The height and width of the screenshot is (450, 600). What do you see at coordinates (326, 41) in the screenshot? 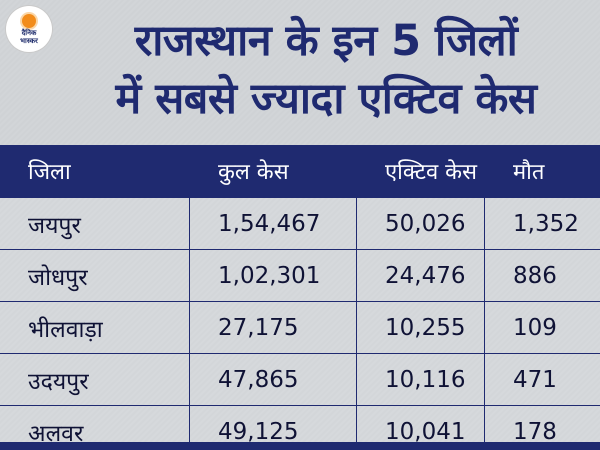
I see `headline-line-1: राजस्थान के इन 5 जिलों` at bounding box center [326, 41].